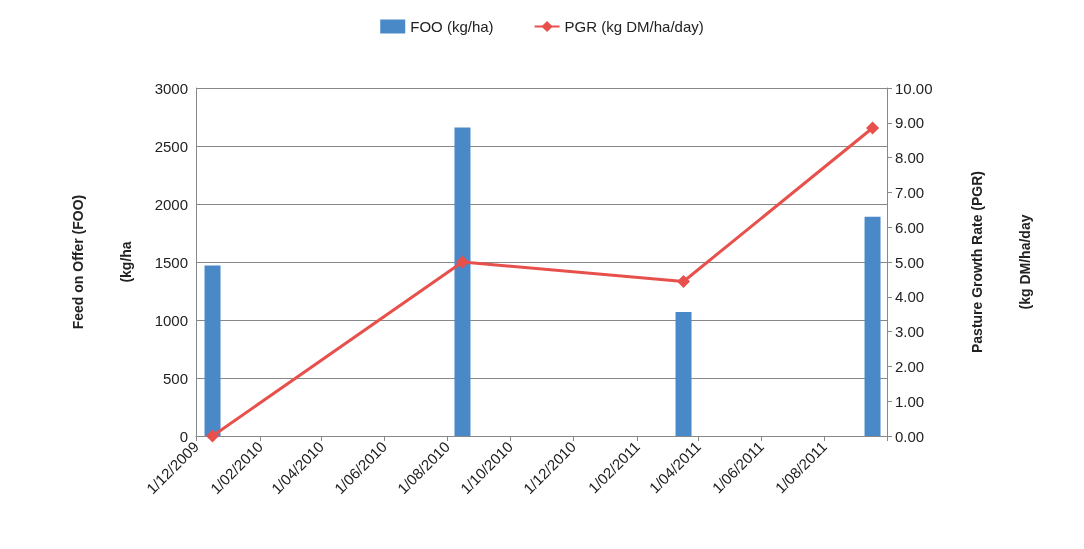  What do you see at coordinates (175, 378) in the screenshot?
I see `y-tick-label: 500` at bounding box center [175, 378].